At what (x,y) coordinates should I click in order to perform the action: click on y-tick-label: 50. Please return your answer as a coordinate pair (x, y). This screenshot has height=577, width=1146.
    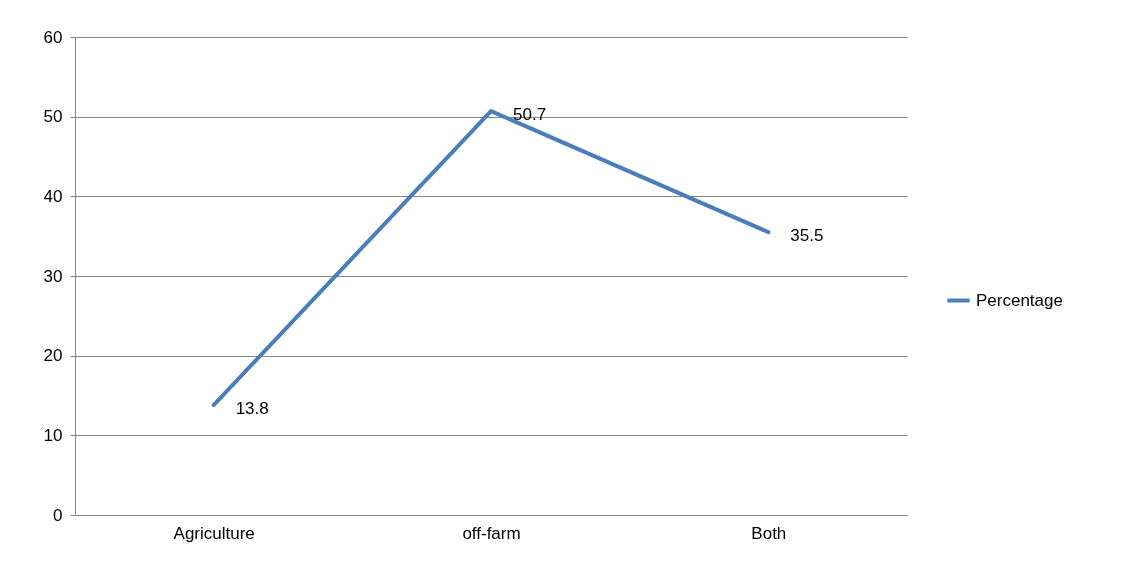
    Looking at the image, I should click on (53, 117).